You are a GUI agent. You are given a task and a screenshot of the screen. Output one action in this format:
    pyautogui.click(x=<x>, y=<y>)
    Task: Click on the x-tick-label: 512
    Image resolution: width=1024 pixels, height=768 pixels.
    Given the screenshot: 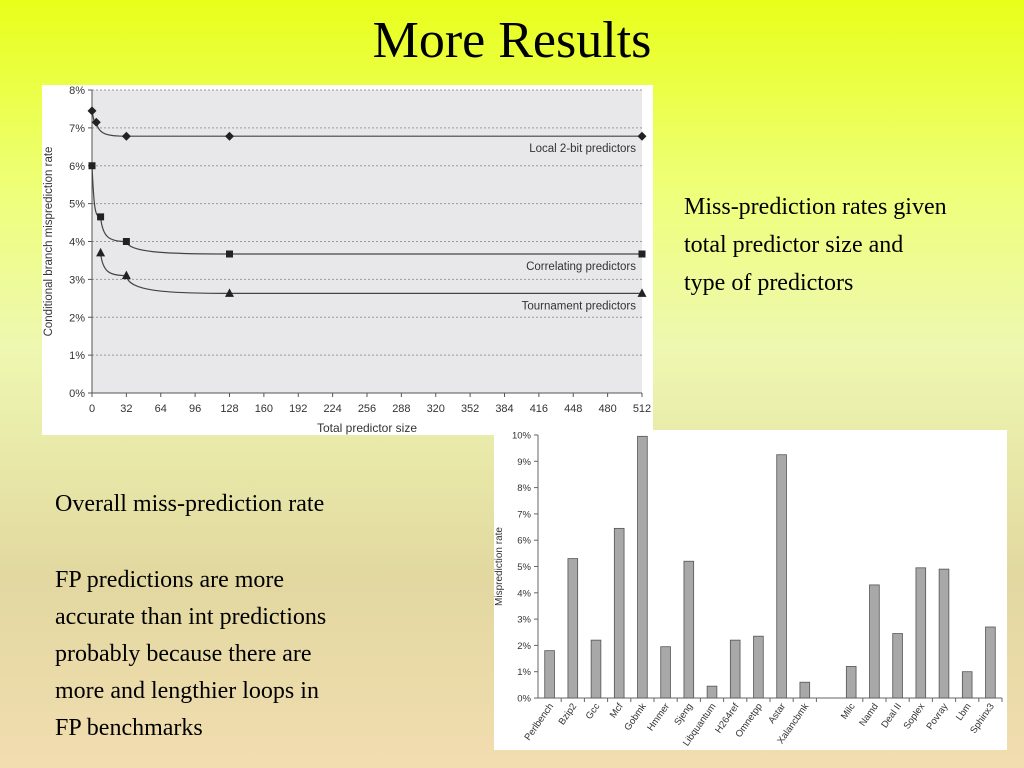 What is the action you would take?
    pyautogui.click(x=642, y=409)
    